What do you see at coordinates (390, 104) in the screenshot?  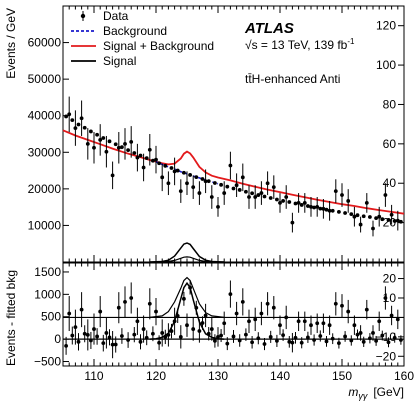 I see `main-right-y-tick-label: 80` at bounding box center [390, 104].